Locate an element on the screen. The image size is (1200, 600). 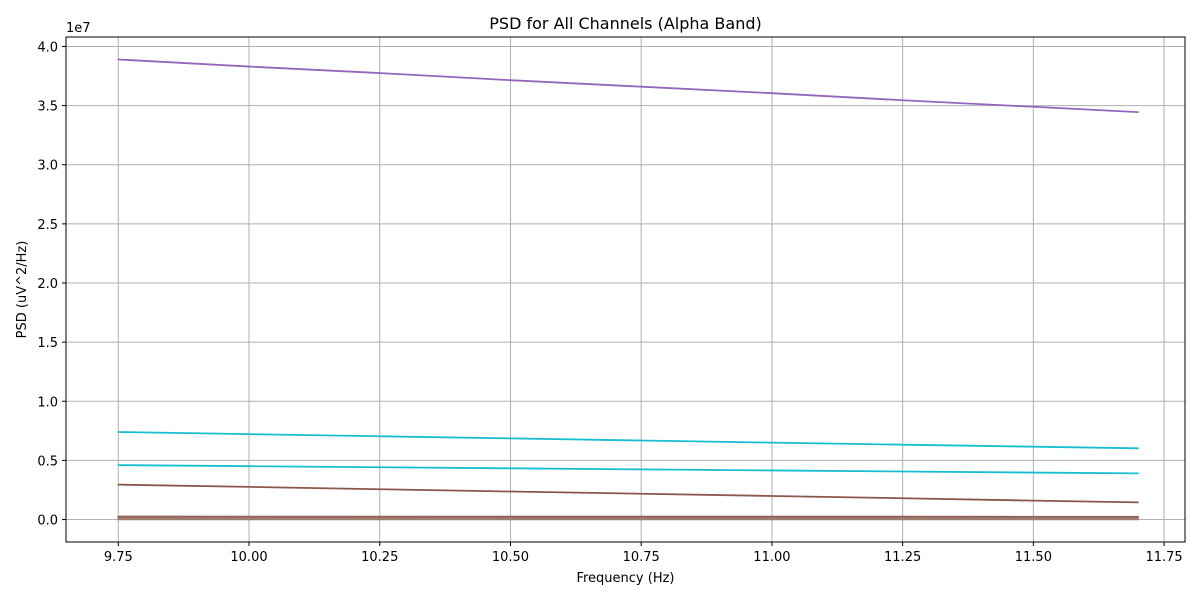
y-tick-label: 0.5 is located at coordinates (47, 461).